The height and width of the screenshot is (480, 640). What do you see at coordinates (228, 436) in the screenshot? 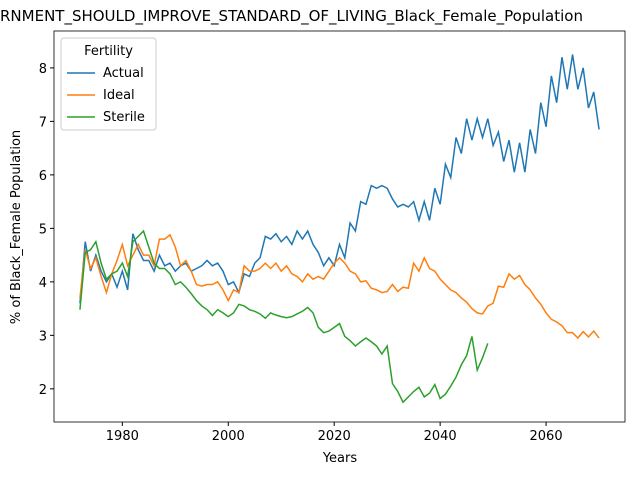
I see `x-tick-label: 2000` at bounding box center [228, 436].